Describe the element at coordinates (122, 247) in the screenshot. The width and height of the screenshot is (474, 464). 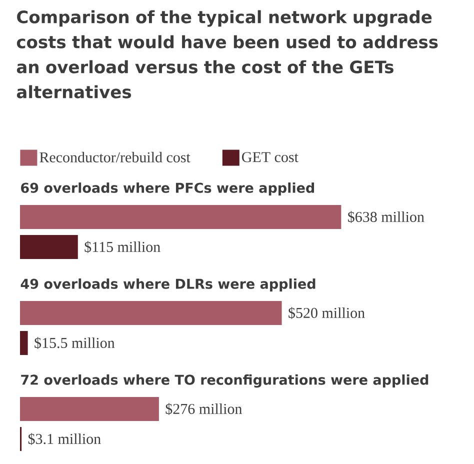
I see `data-label: $115 million` at that location.